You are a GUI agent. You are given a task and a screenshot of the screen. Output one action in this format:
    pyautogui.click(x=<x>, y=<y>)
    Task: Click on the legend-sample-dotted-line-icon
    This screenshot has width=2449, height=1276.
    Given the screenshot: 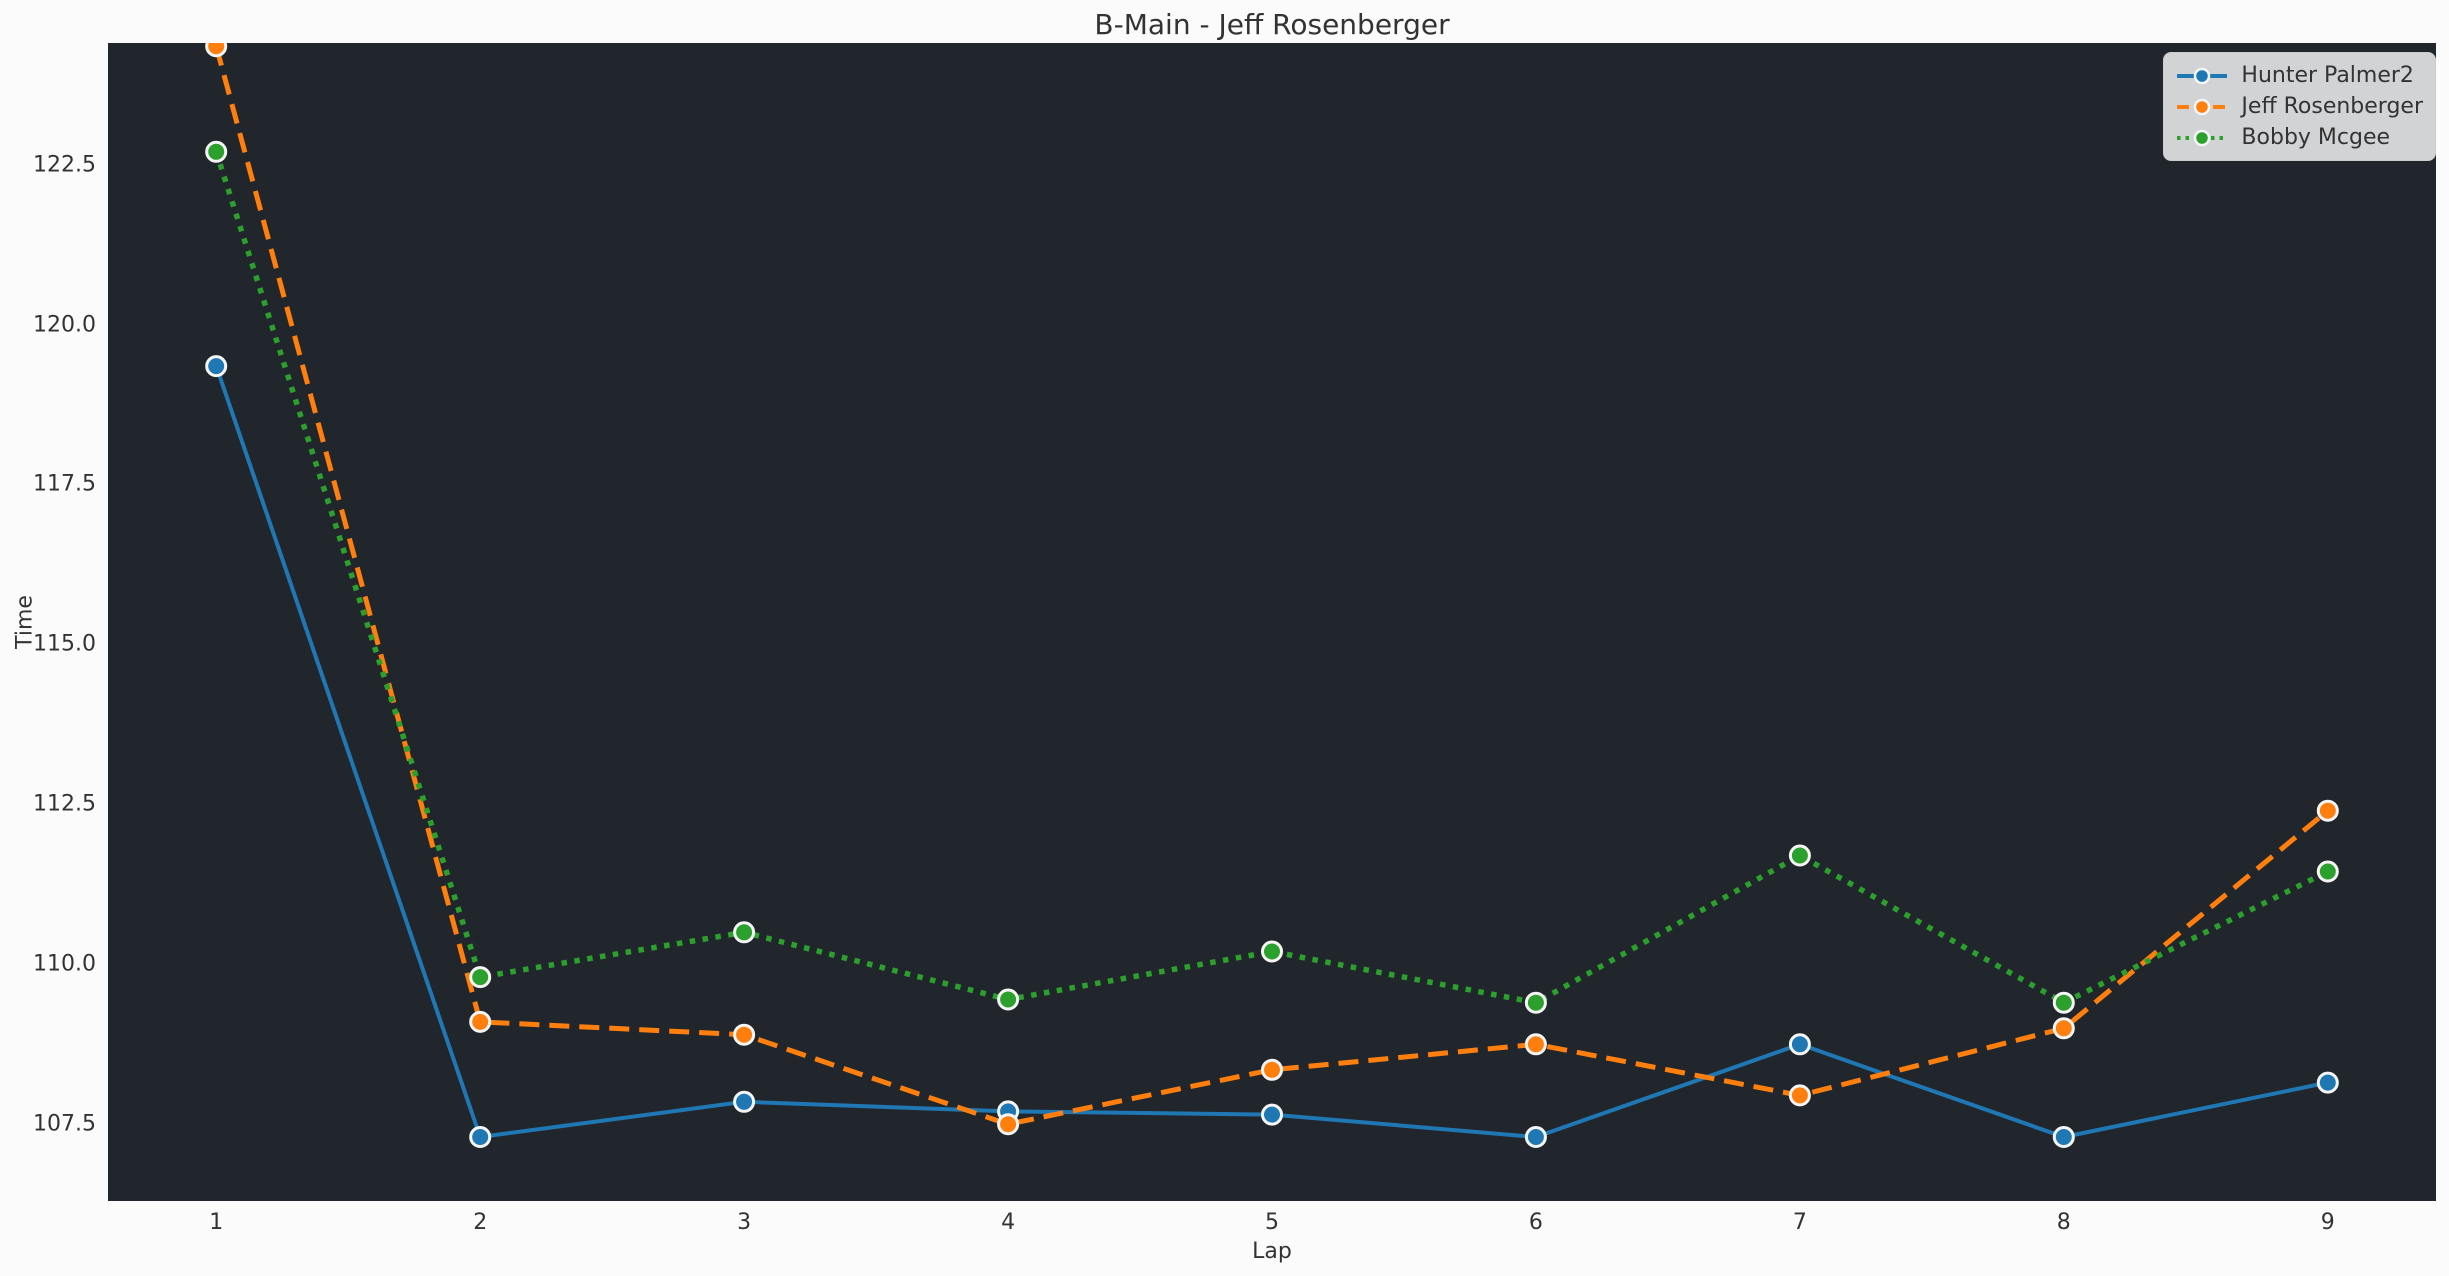 What is the action you would take?
    pyautogui.click(x=2202, y=137)
    